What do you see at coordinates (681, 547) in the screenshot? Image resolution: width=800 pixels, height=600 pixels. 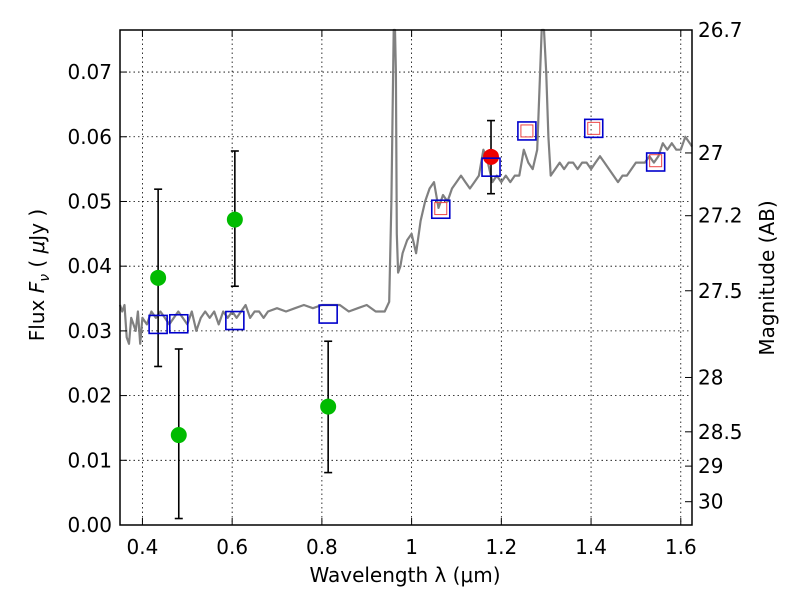 I see `x-tick-label: 1.6` at bounding box center [681, 547].